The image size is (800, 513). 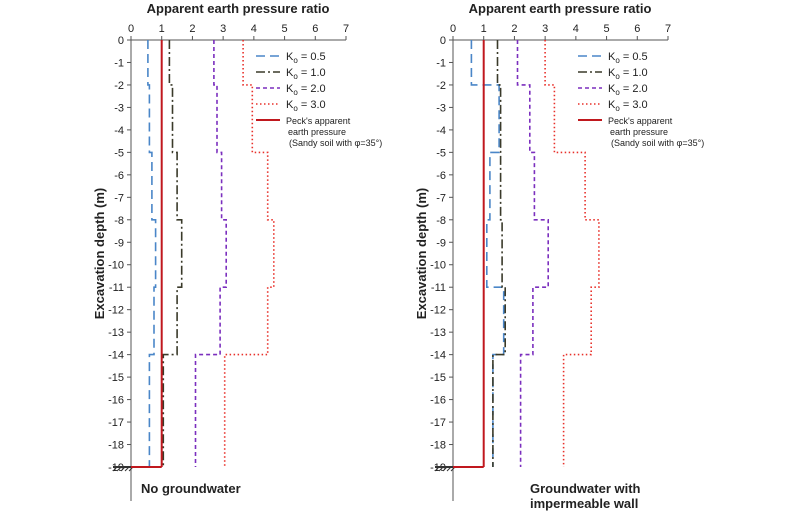 What do you see at coordinates (306, 90) in the screenshot?
I see `legend-label-3: Ko = 2.0` at bounding box center [306, 90].